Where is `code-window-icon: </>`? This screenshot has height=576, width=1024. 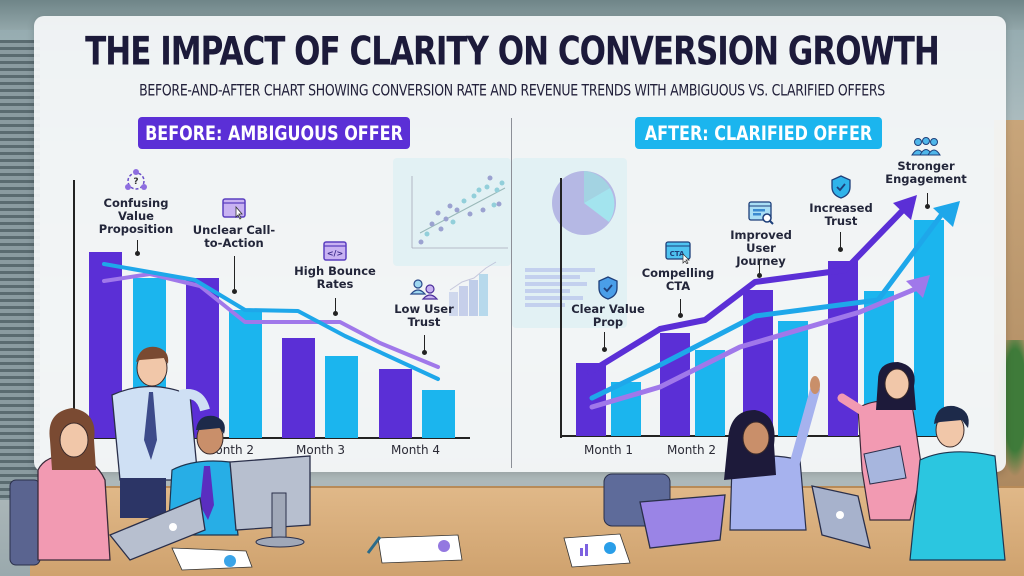 code-window-icon: </> is located at coordinates (335, 251).